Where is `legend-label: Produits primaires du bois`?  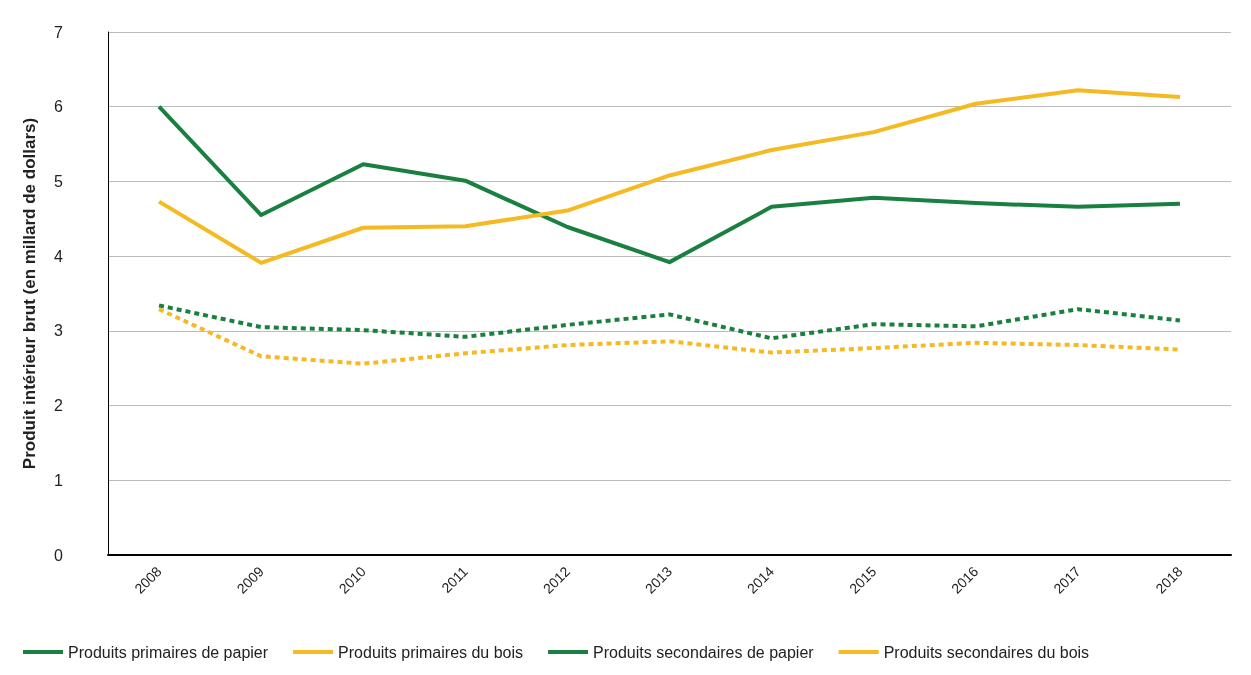 legend-label: Produits primaires du bois is located at coordinates (431, 652).